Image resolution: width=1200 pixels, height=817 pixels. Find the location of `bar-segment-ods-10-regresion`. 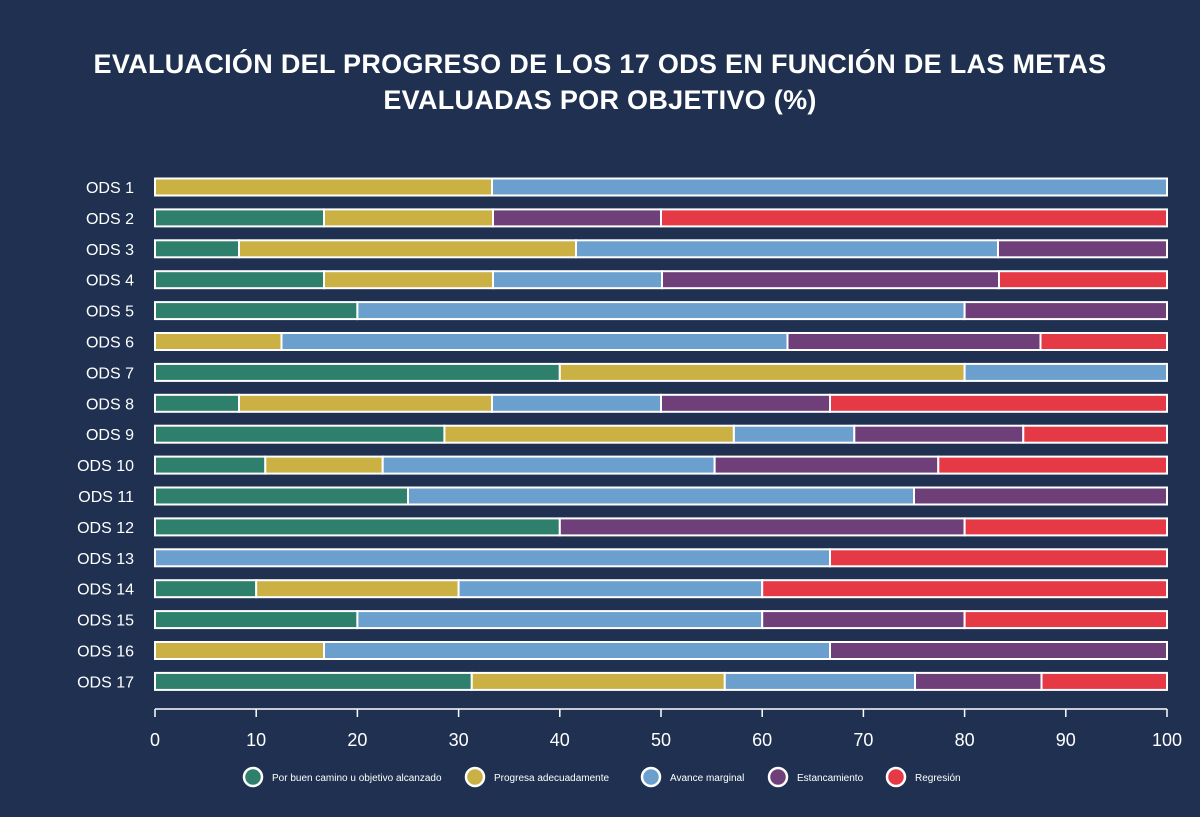

bar-segment-ods-10-regresion is located at coordinates (1053, 465).